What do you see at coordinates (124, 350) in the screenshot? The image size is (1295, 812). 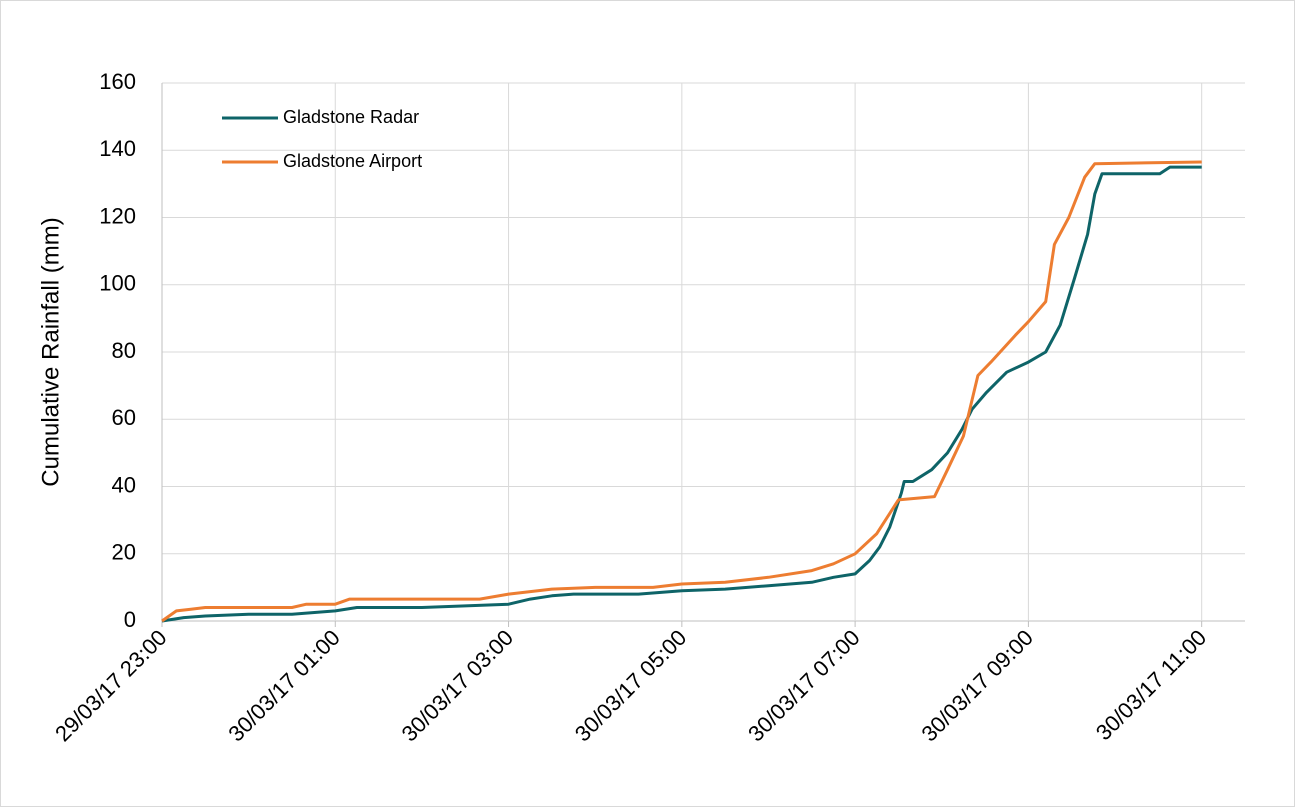 I see `y-tick-label: 80` at bounding box center [124, 350].